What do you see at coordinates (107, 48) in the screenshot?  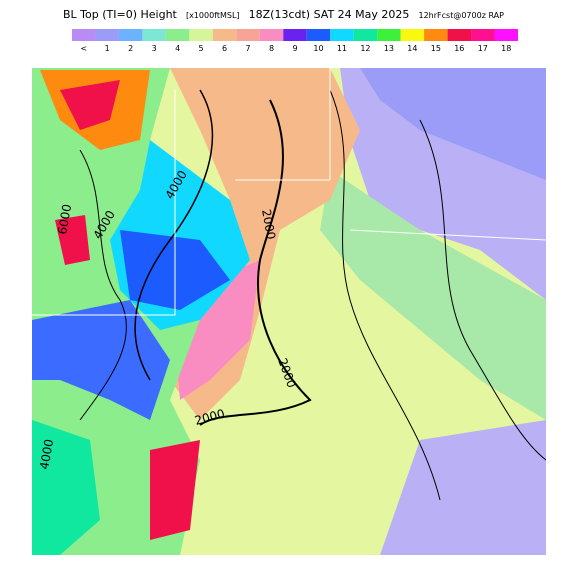 I see `colorbar-label: 1` at bounding box center [107, 48].